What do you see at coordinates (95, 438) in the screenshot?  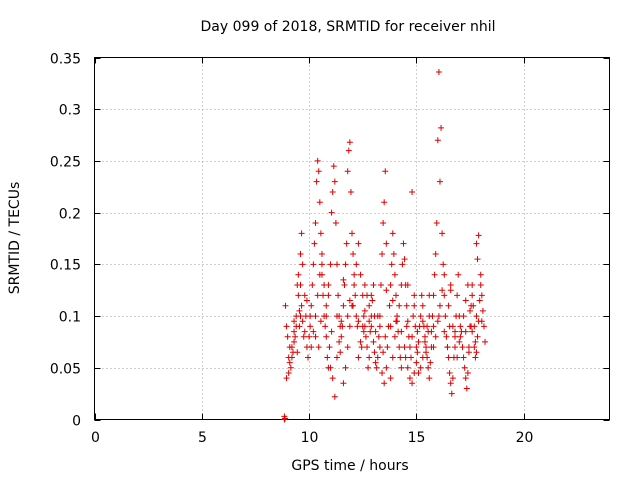 I see `x-tick-label: 0` at bounding box center [95, 438].